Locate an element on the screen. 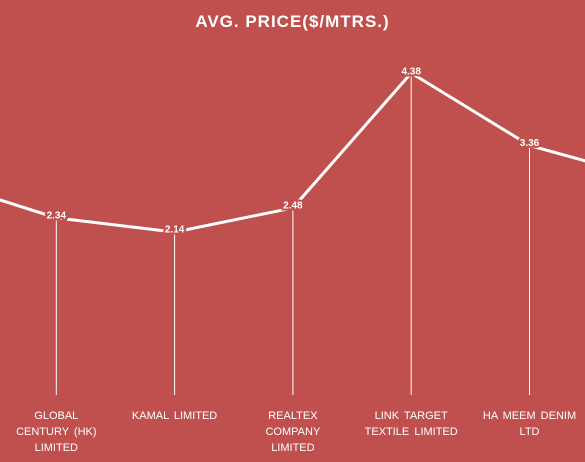 This screenshot has width=585, height=462. data-label: 3.36 is located at coordinates (530, 143).